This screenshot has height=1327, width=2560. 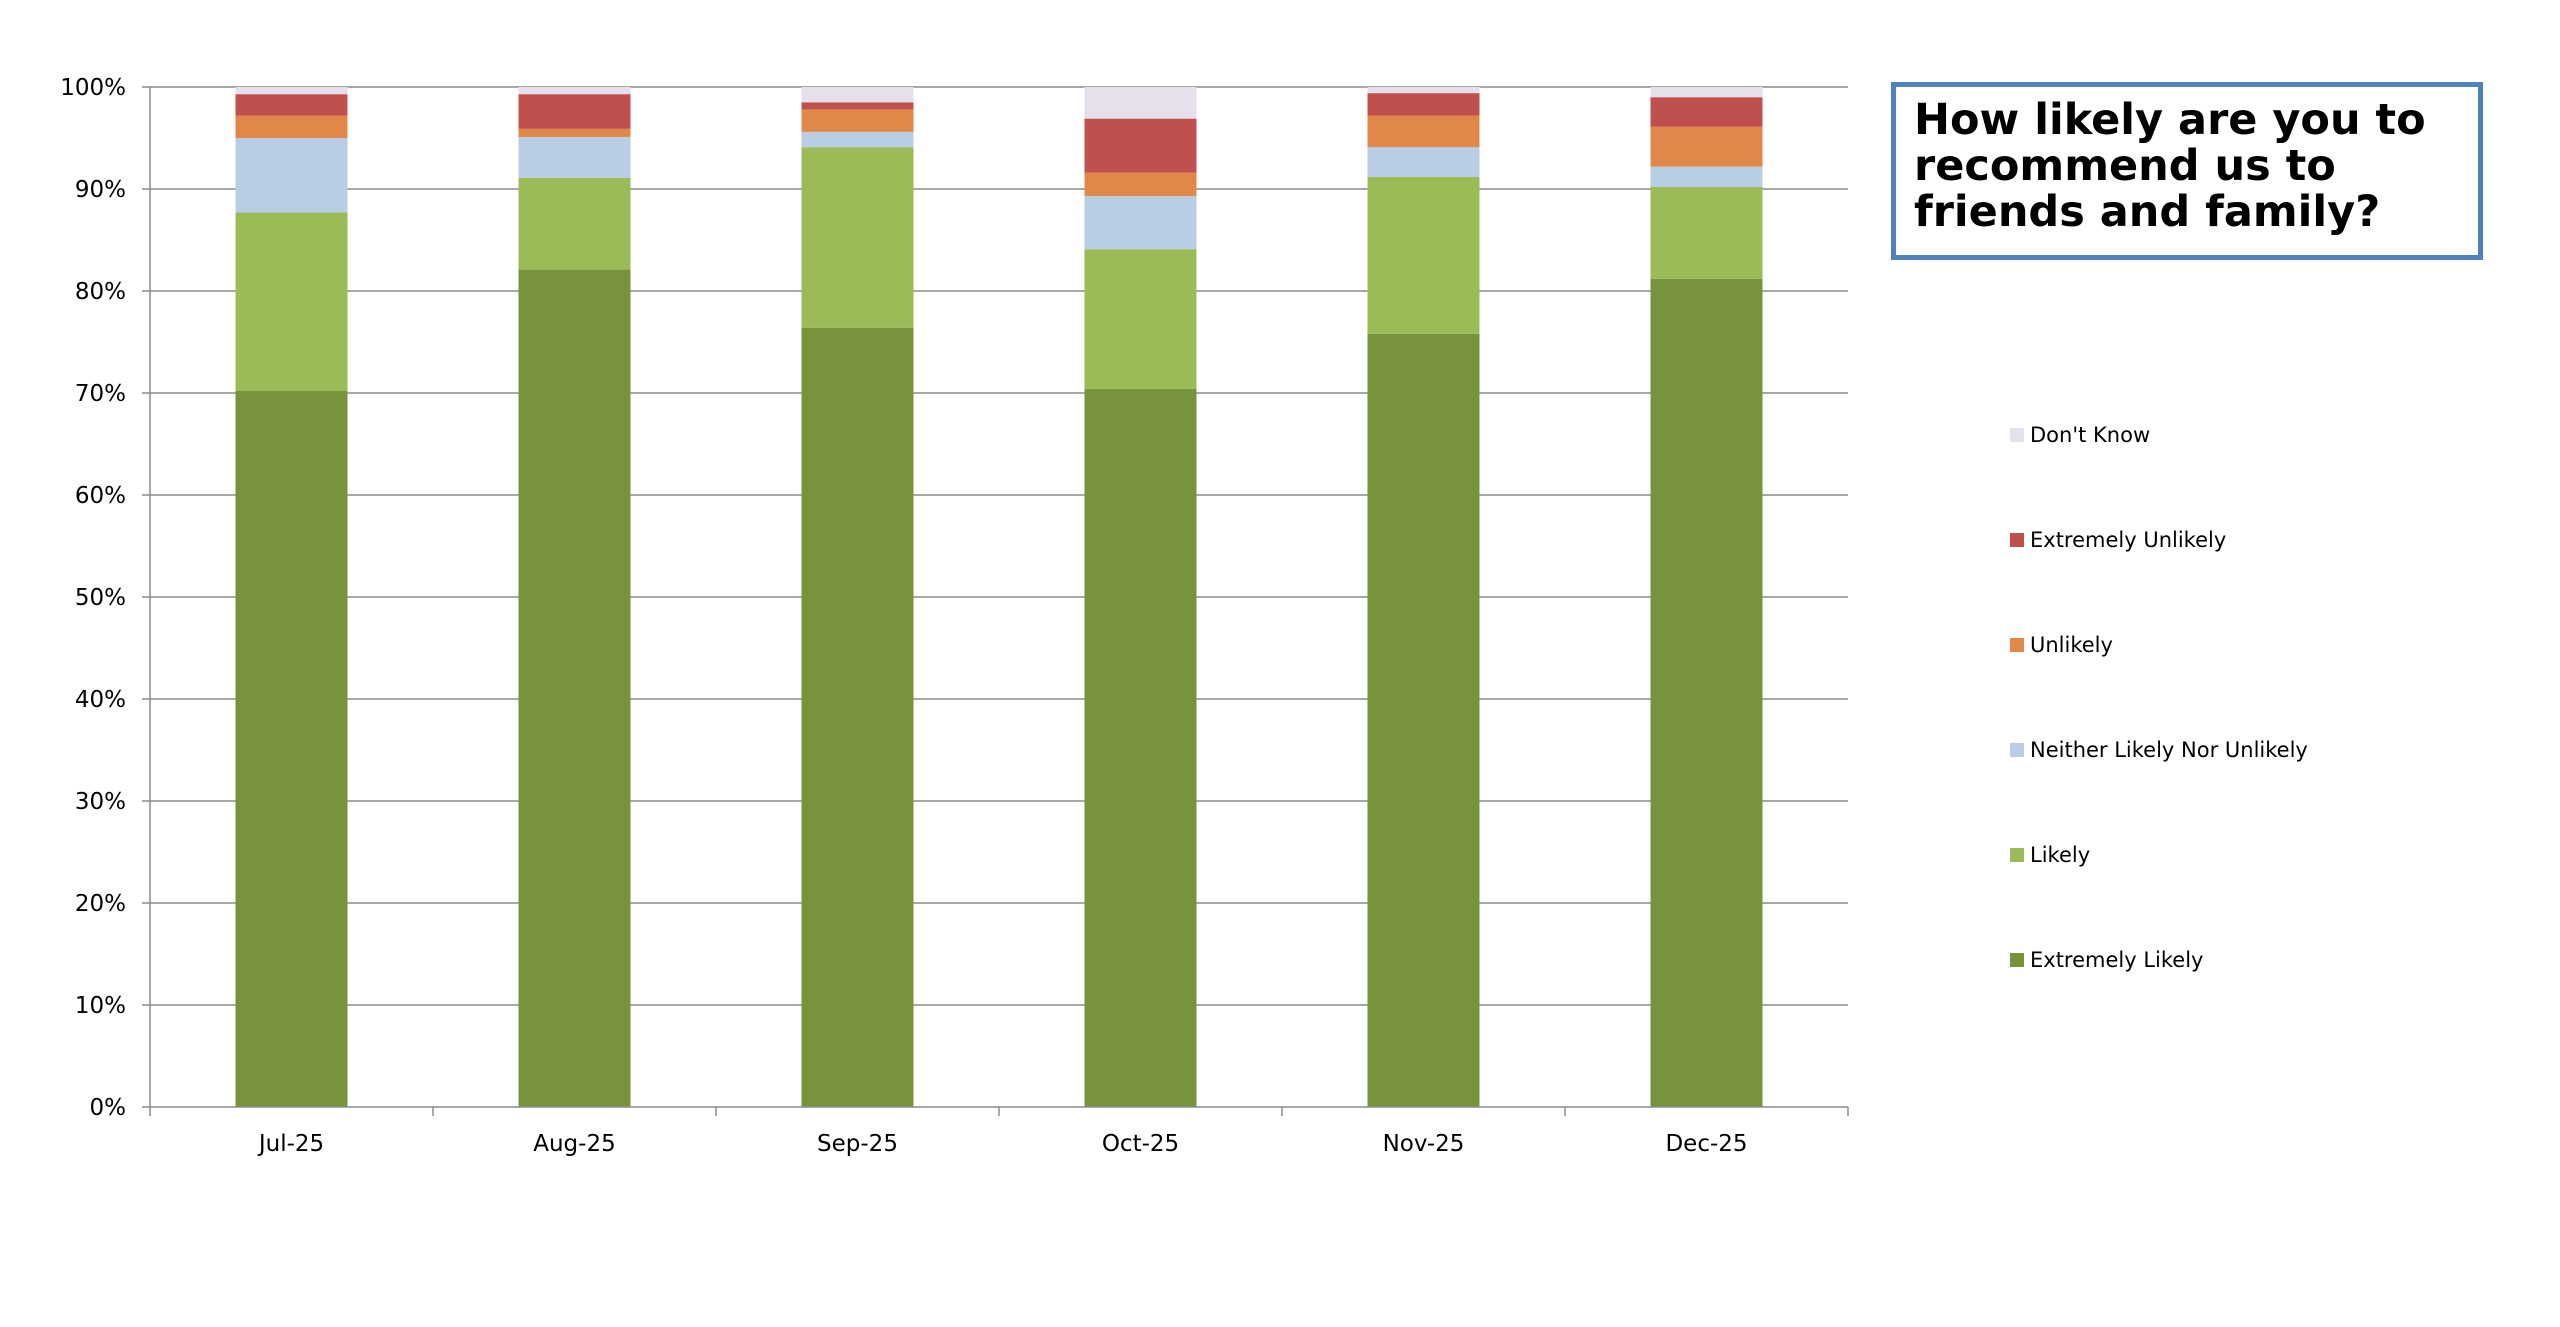 I want to click on legend-label: Extremely Unlikely, so click(x=2128, y=540).